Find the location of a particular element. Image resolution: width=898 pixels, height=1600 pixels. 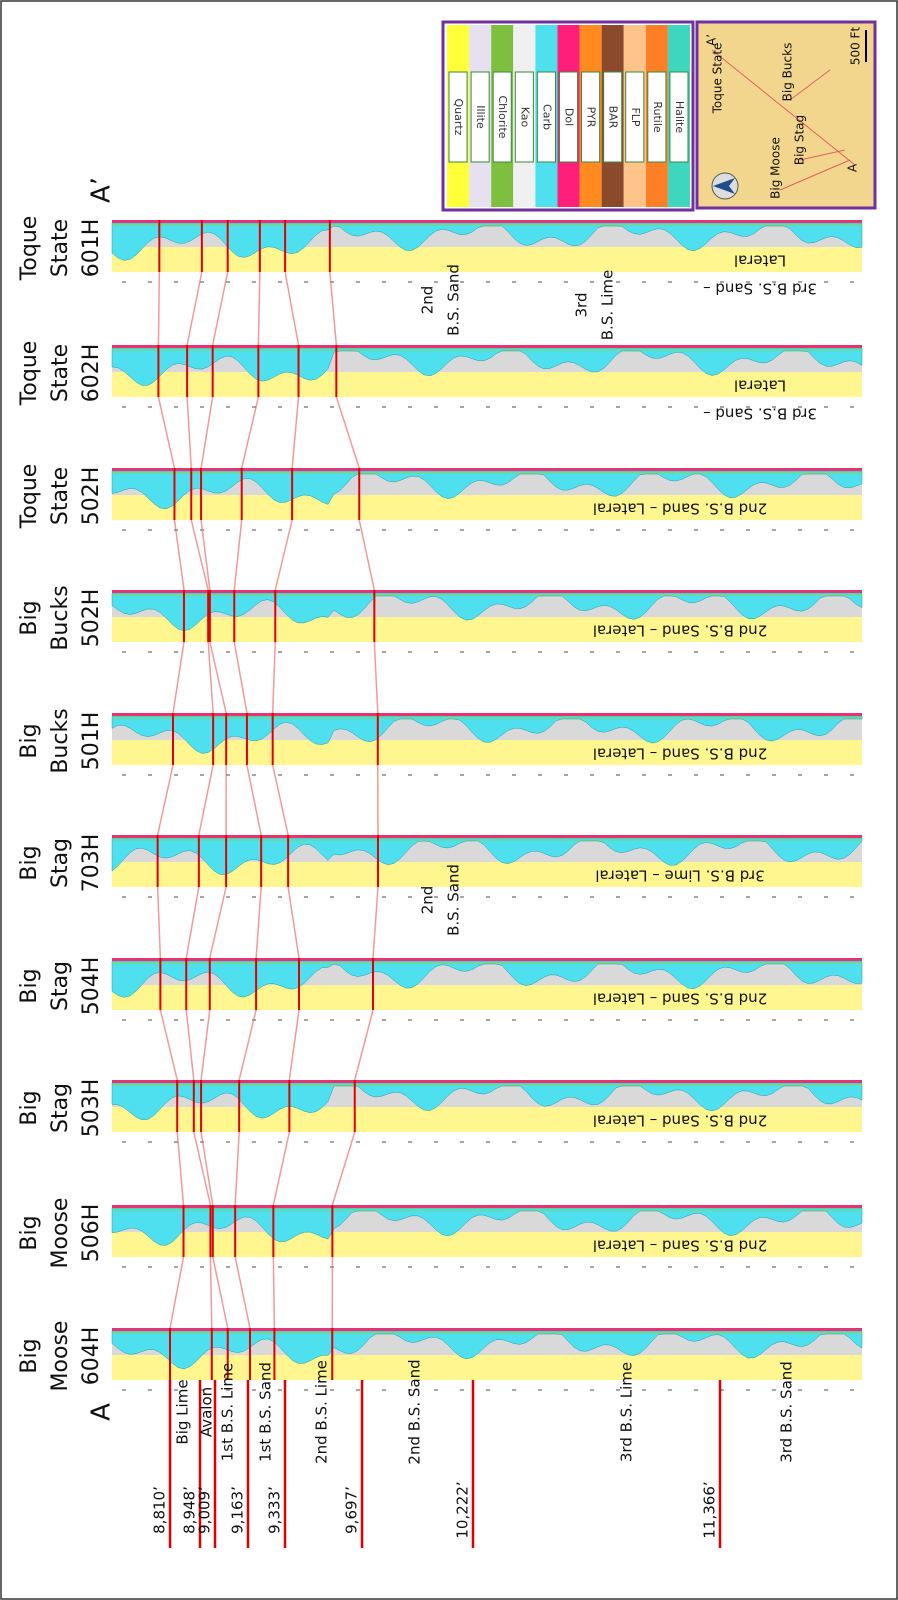

map-label: Toque State is located at coordinates (718, 79).